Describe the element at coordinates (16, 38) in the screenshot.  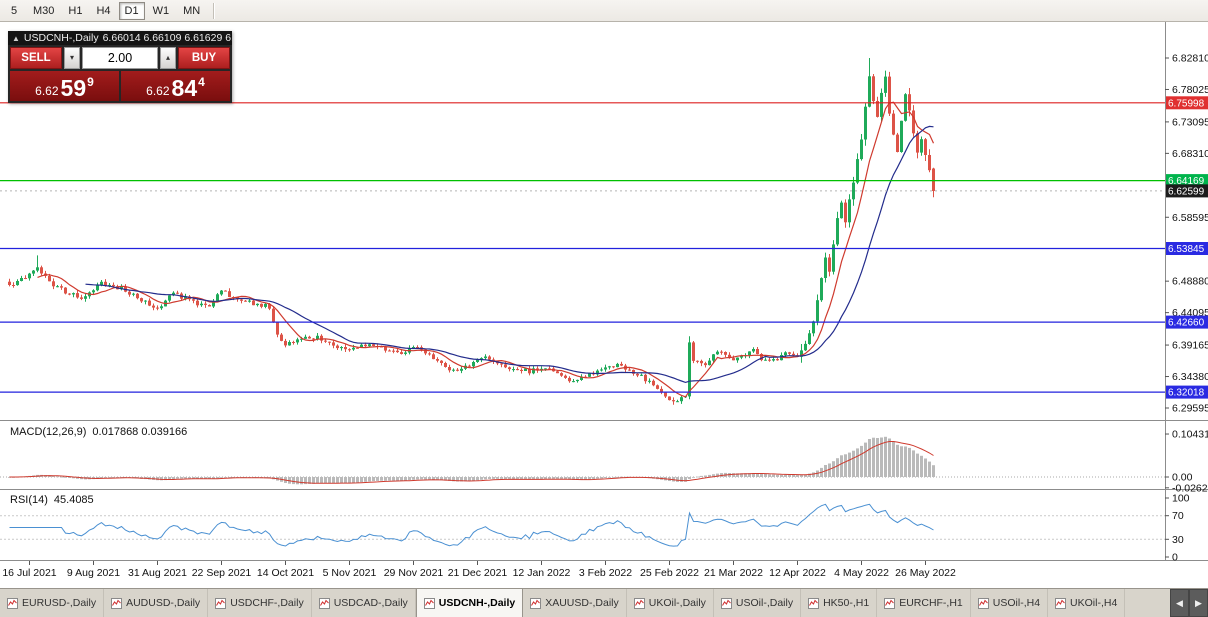
I see `symbol-marker-icon: ▲` at that location.